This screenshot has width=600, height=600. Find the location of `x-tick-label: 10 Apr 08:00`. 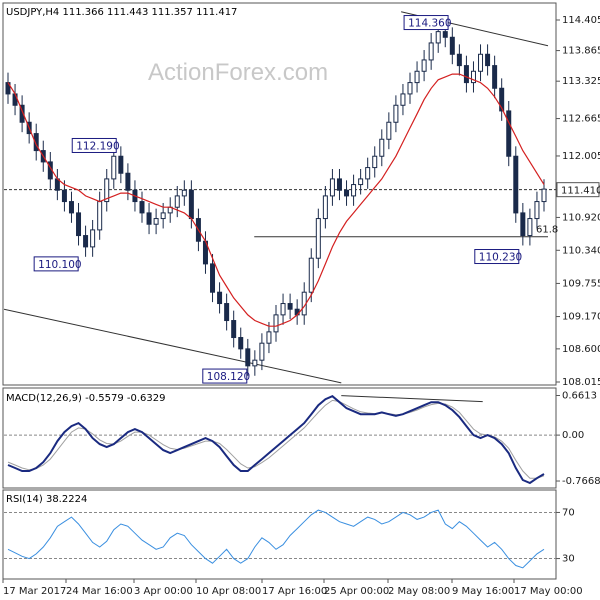

x-tick-label: 10 Apr 08:00 is located at coordinates (228, 591).